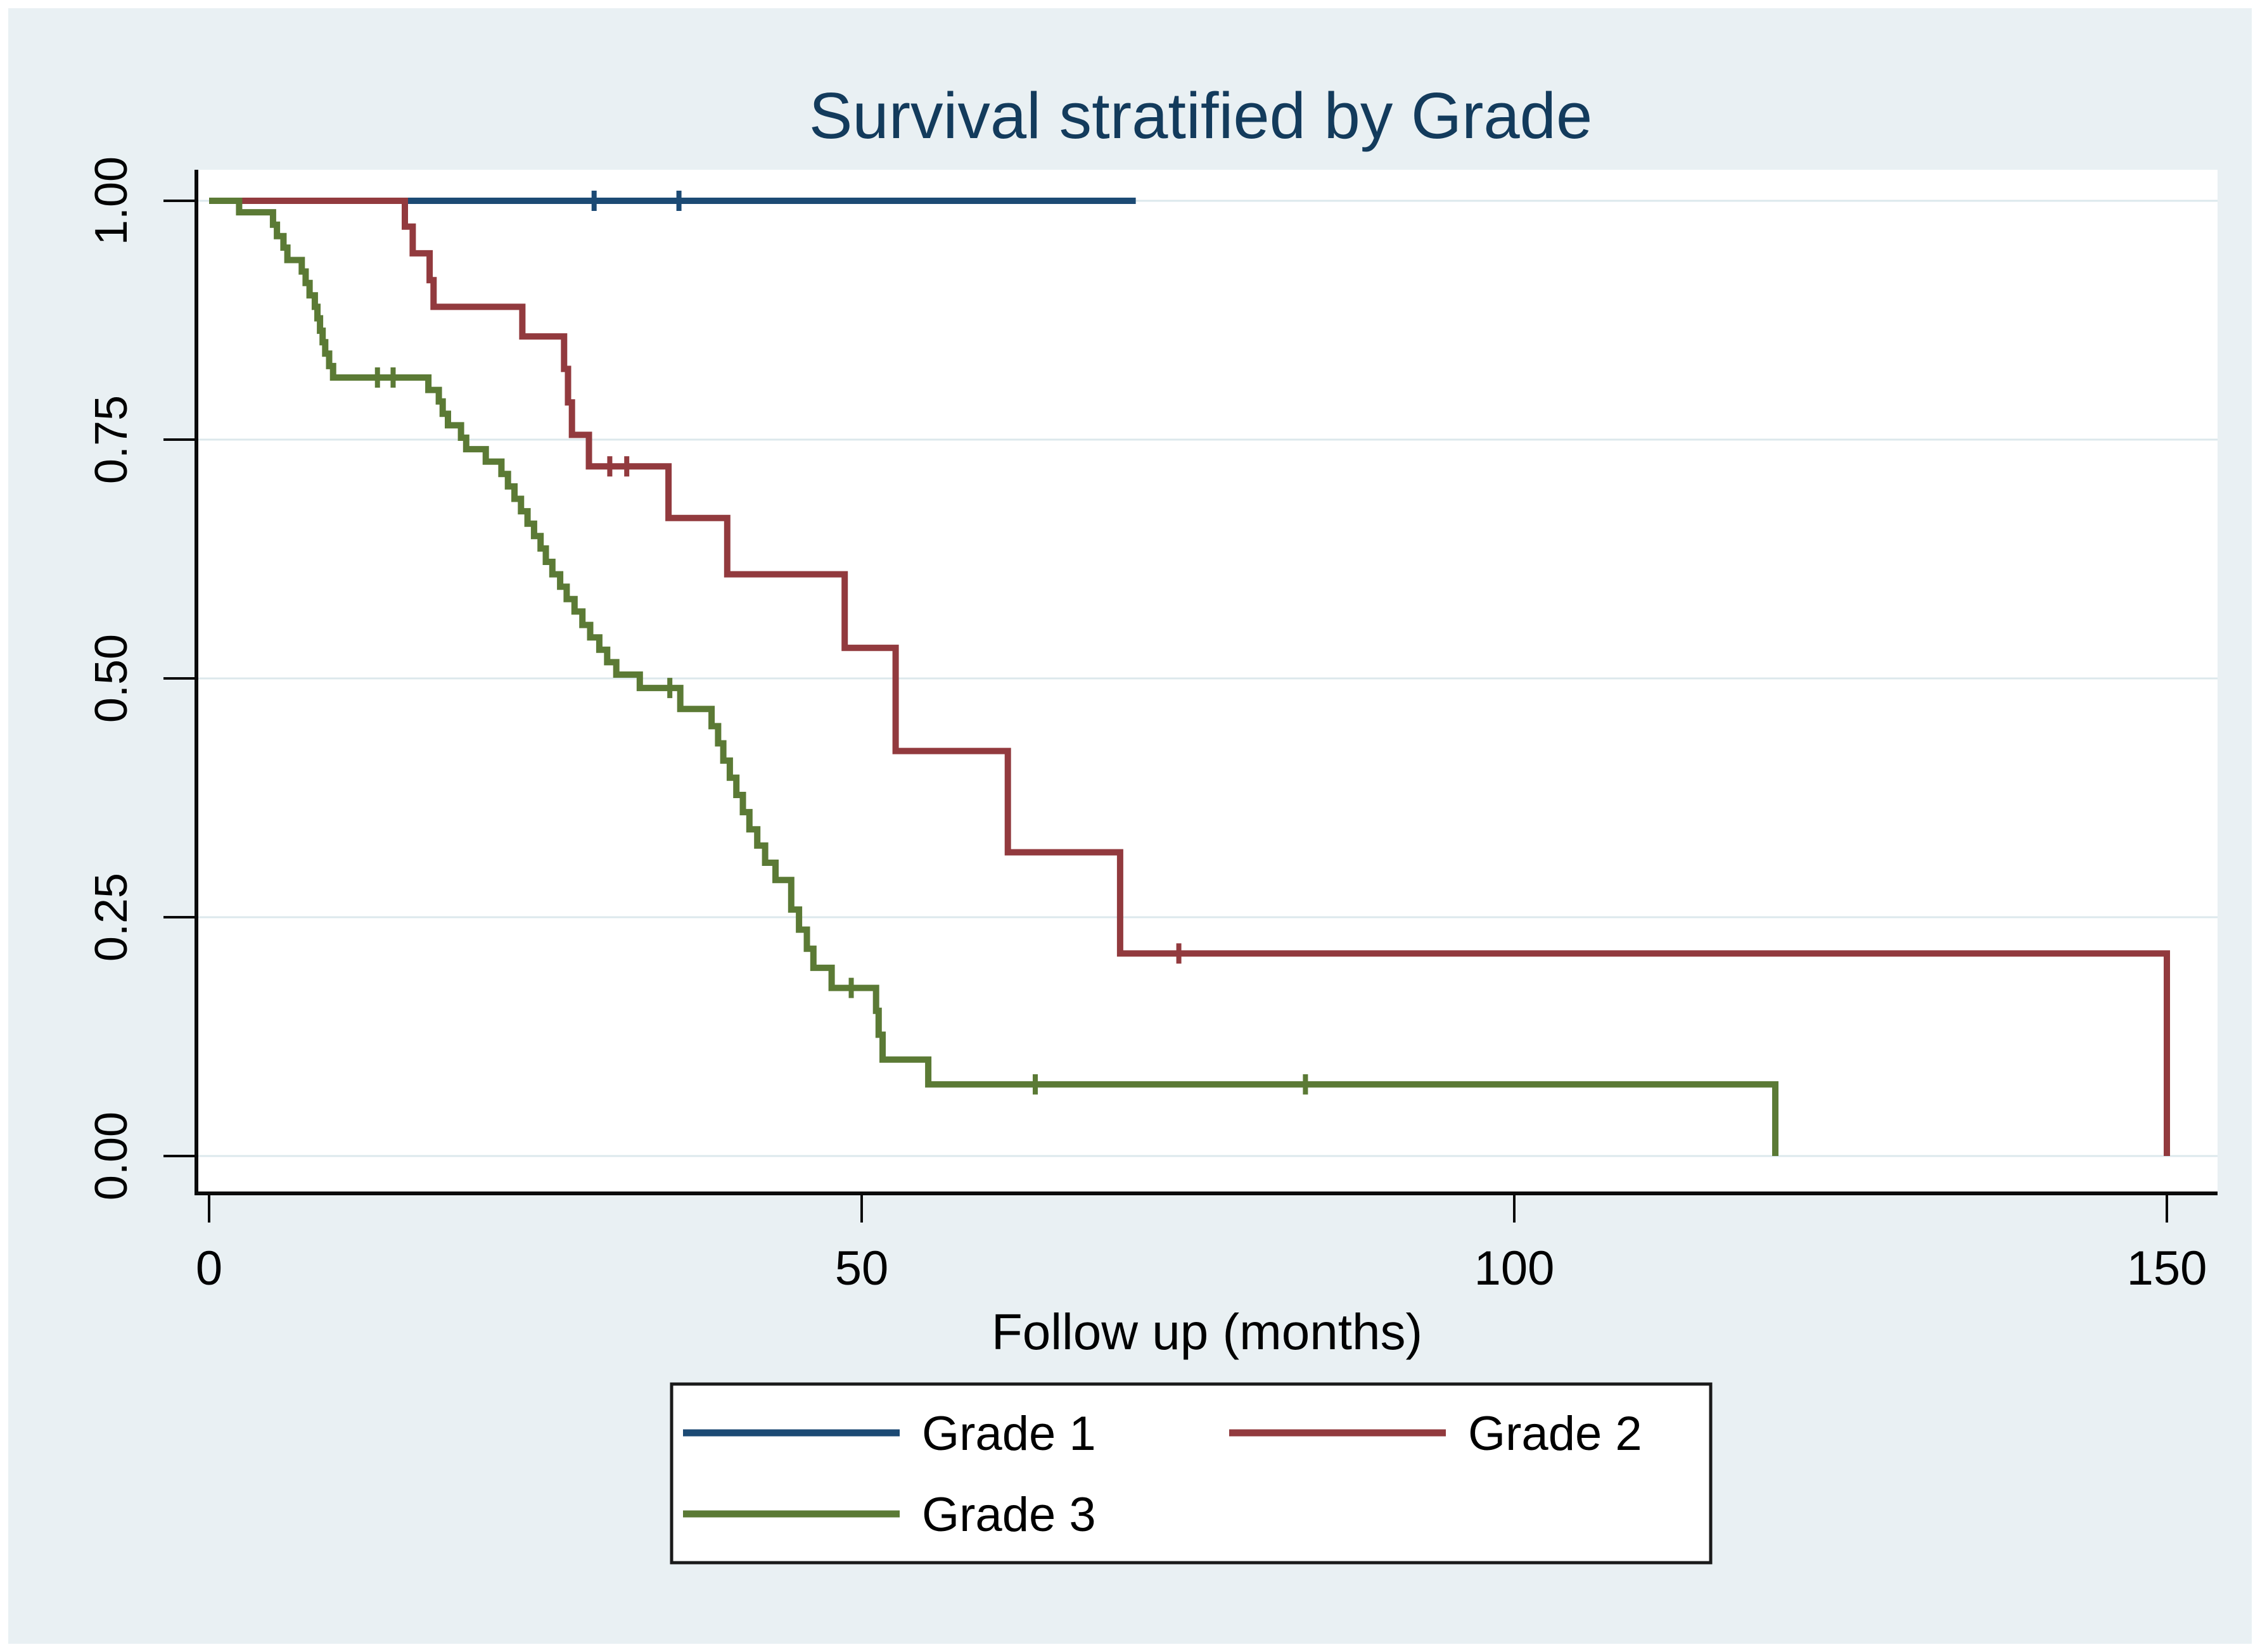 The height and width of the screenshot is (1652, 2260). I want to click on legend: Grade 1 Grade 2 Grade 3, so click(1191, 1473).